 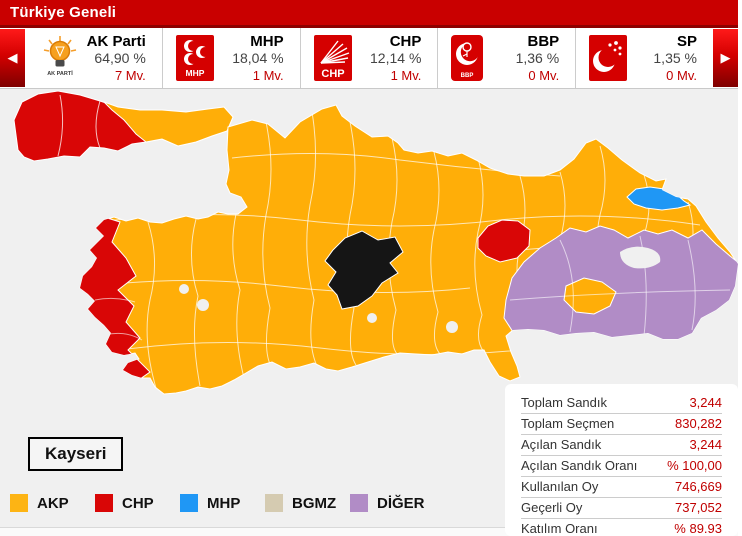 I want to click on stat-label: Geçerli Oy, so click(x=552, y=507).